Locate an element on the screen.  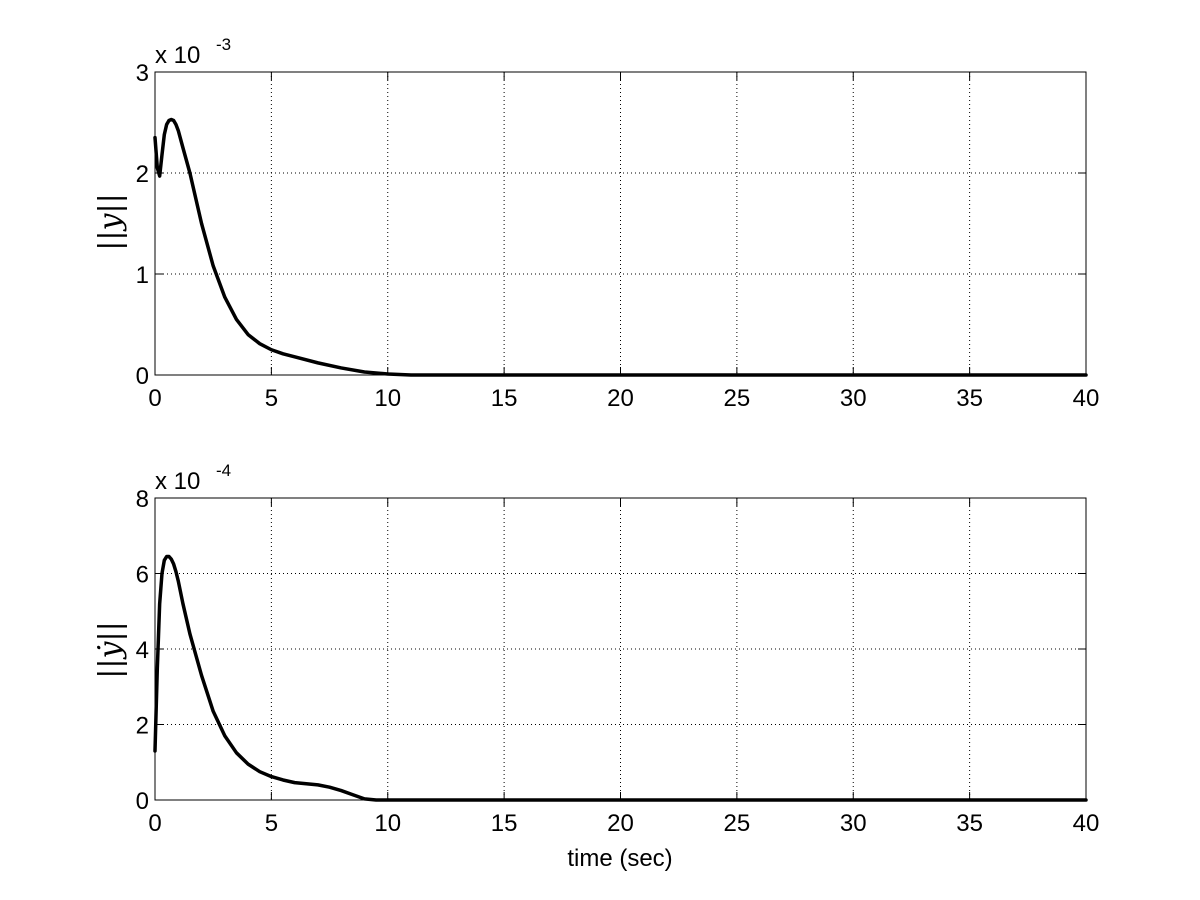
y-tick-label: 1 is located at coordinates (142, 275).